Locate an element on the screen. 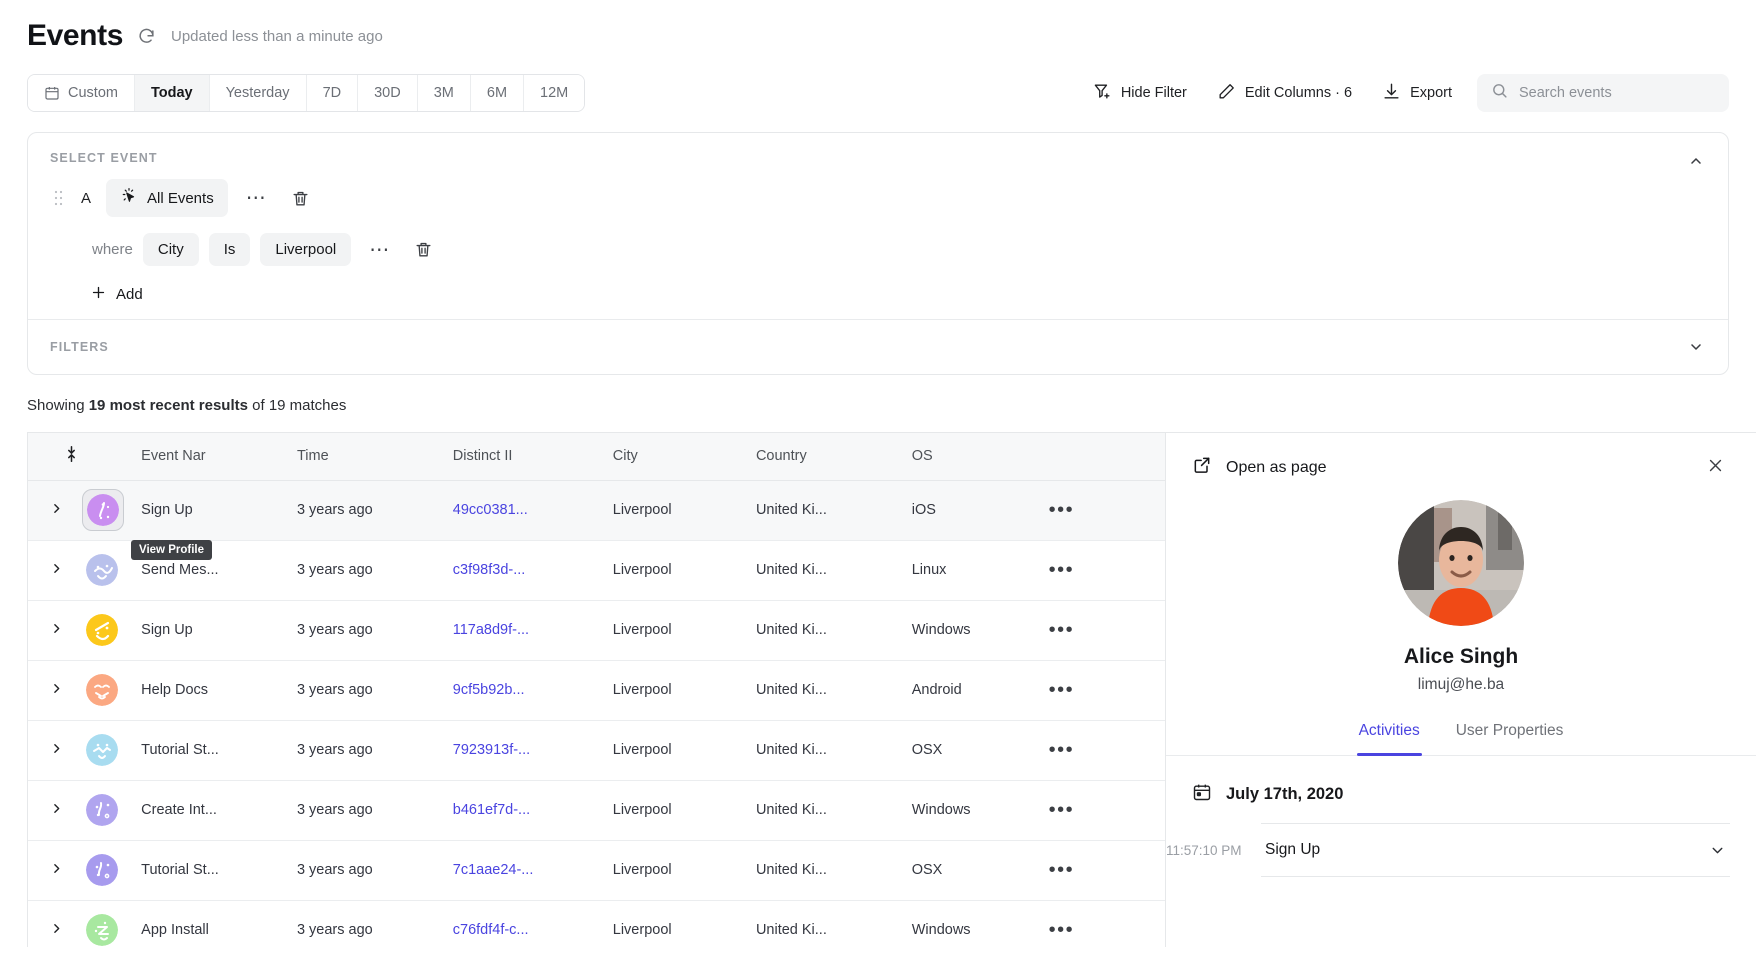 Image resolution: width=1756 pixels, height=971 pixels. event-selector-chip: All Events is located at coordinates (167, 198).